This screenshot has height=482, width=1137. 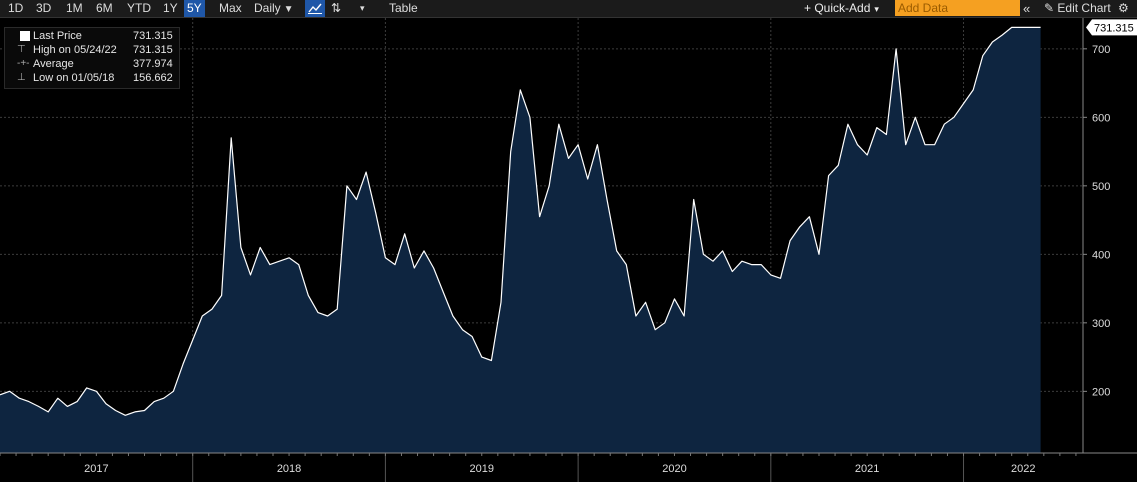 I want to click on legend-high-label: High on 05/24/22, so click(x=75, y=50).